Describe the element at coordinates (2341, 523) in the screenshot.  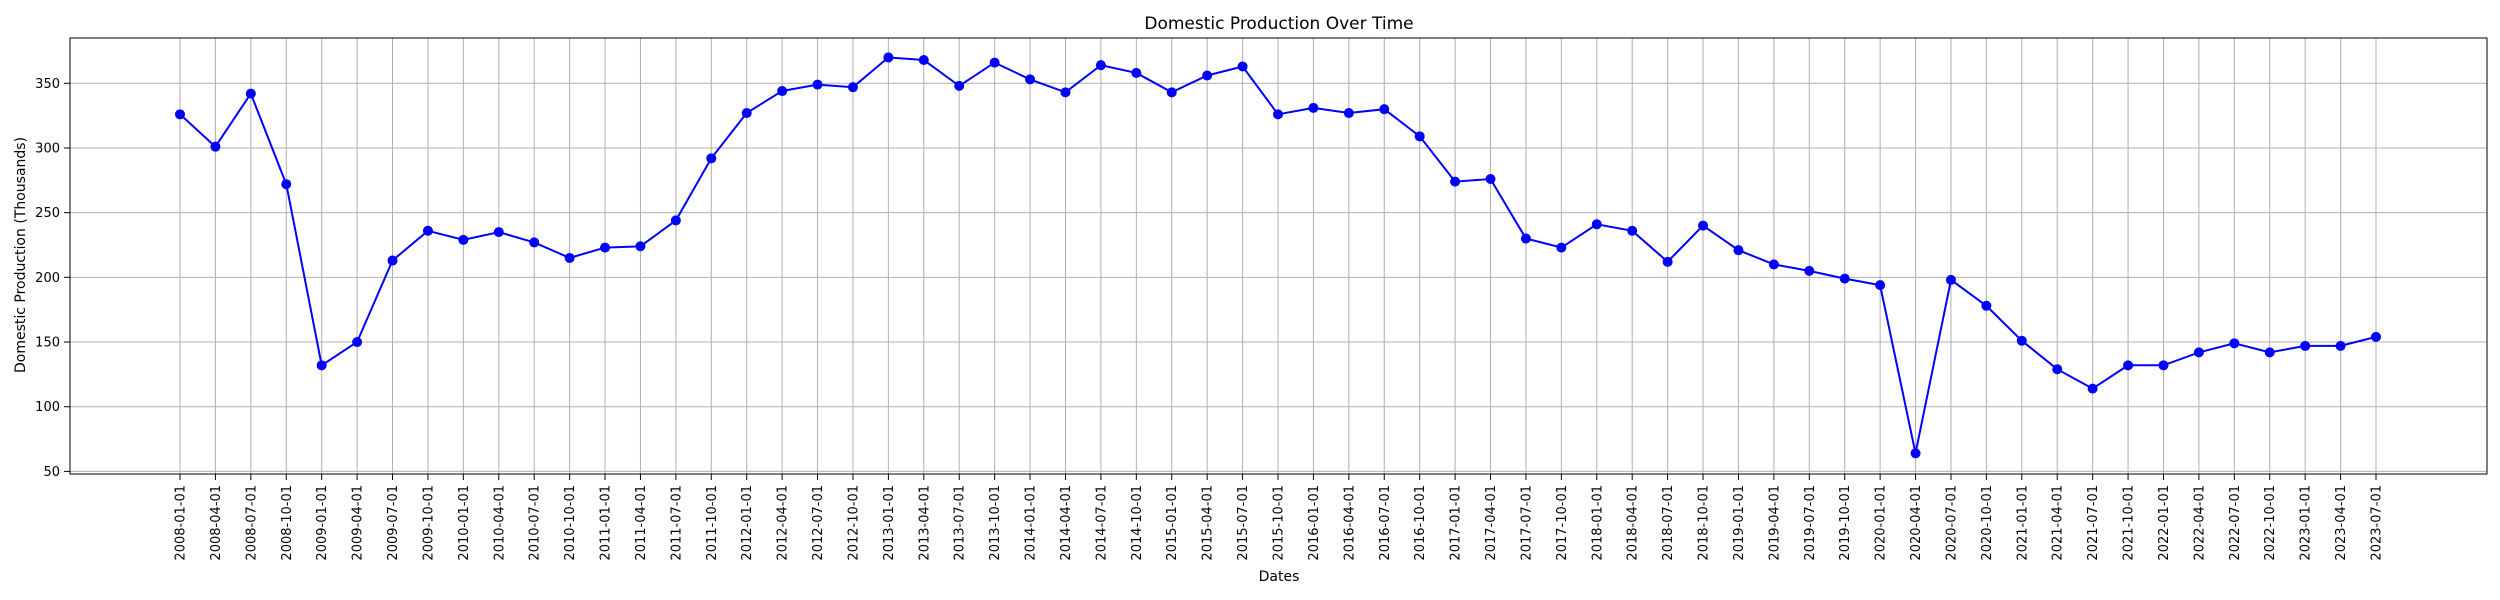
I see `x-tick-label: 2023-04-01` at that location.